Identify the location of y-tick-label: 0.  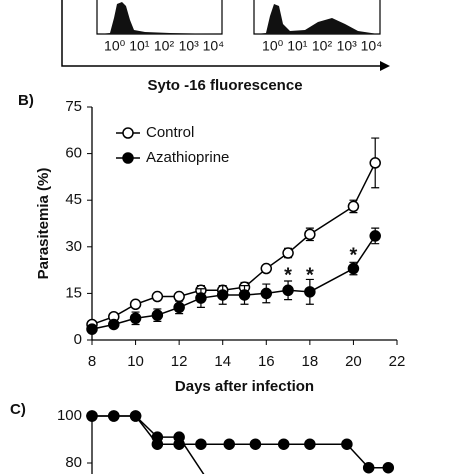
(78, 339).